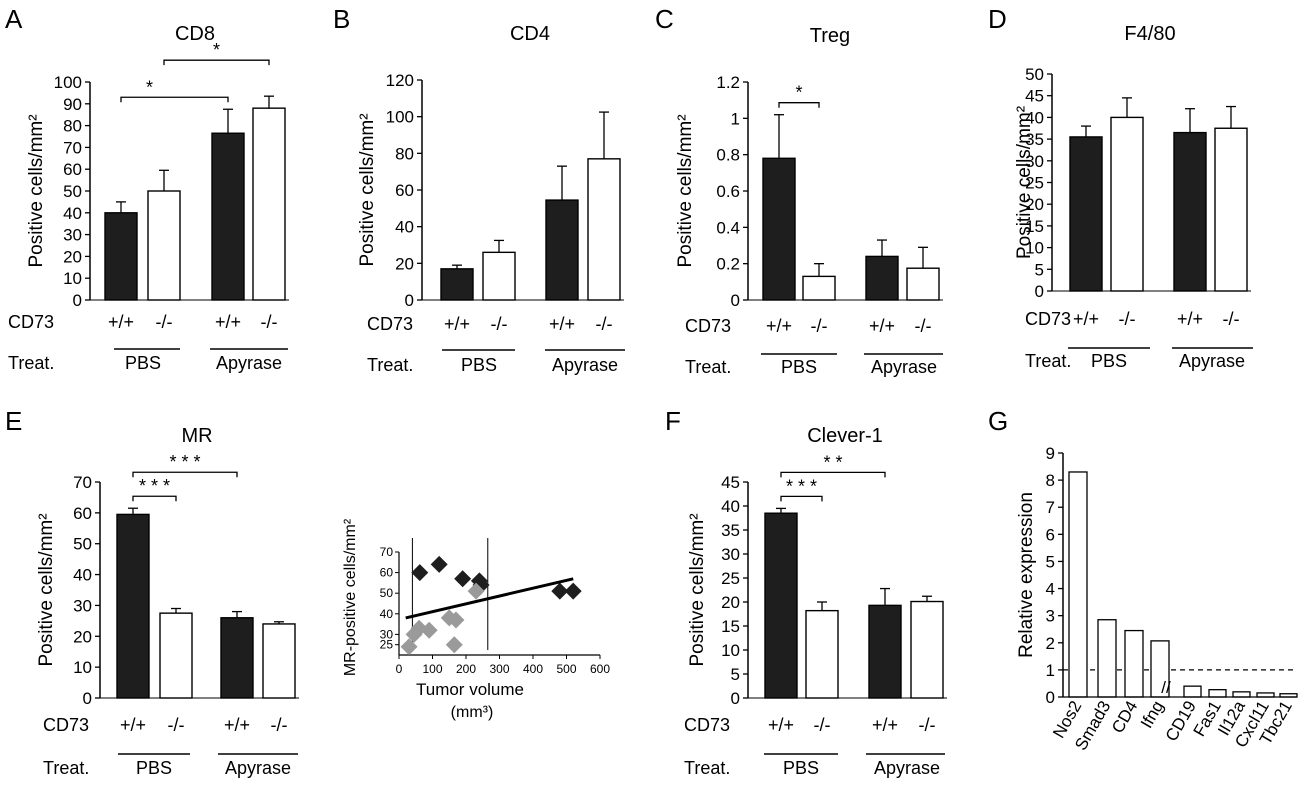 The image size is (1300, 785). What do you see at coordinates (472, 712) in the screenshot?
I see `x-axis-unit: (mm³)` at bounding box center [472, 712].